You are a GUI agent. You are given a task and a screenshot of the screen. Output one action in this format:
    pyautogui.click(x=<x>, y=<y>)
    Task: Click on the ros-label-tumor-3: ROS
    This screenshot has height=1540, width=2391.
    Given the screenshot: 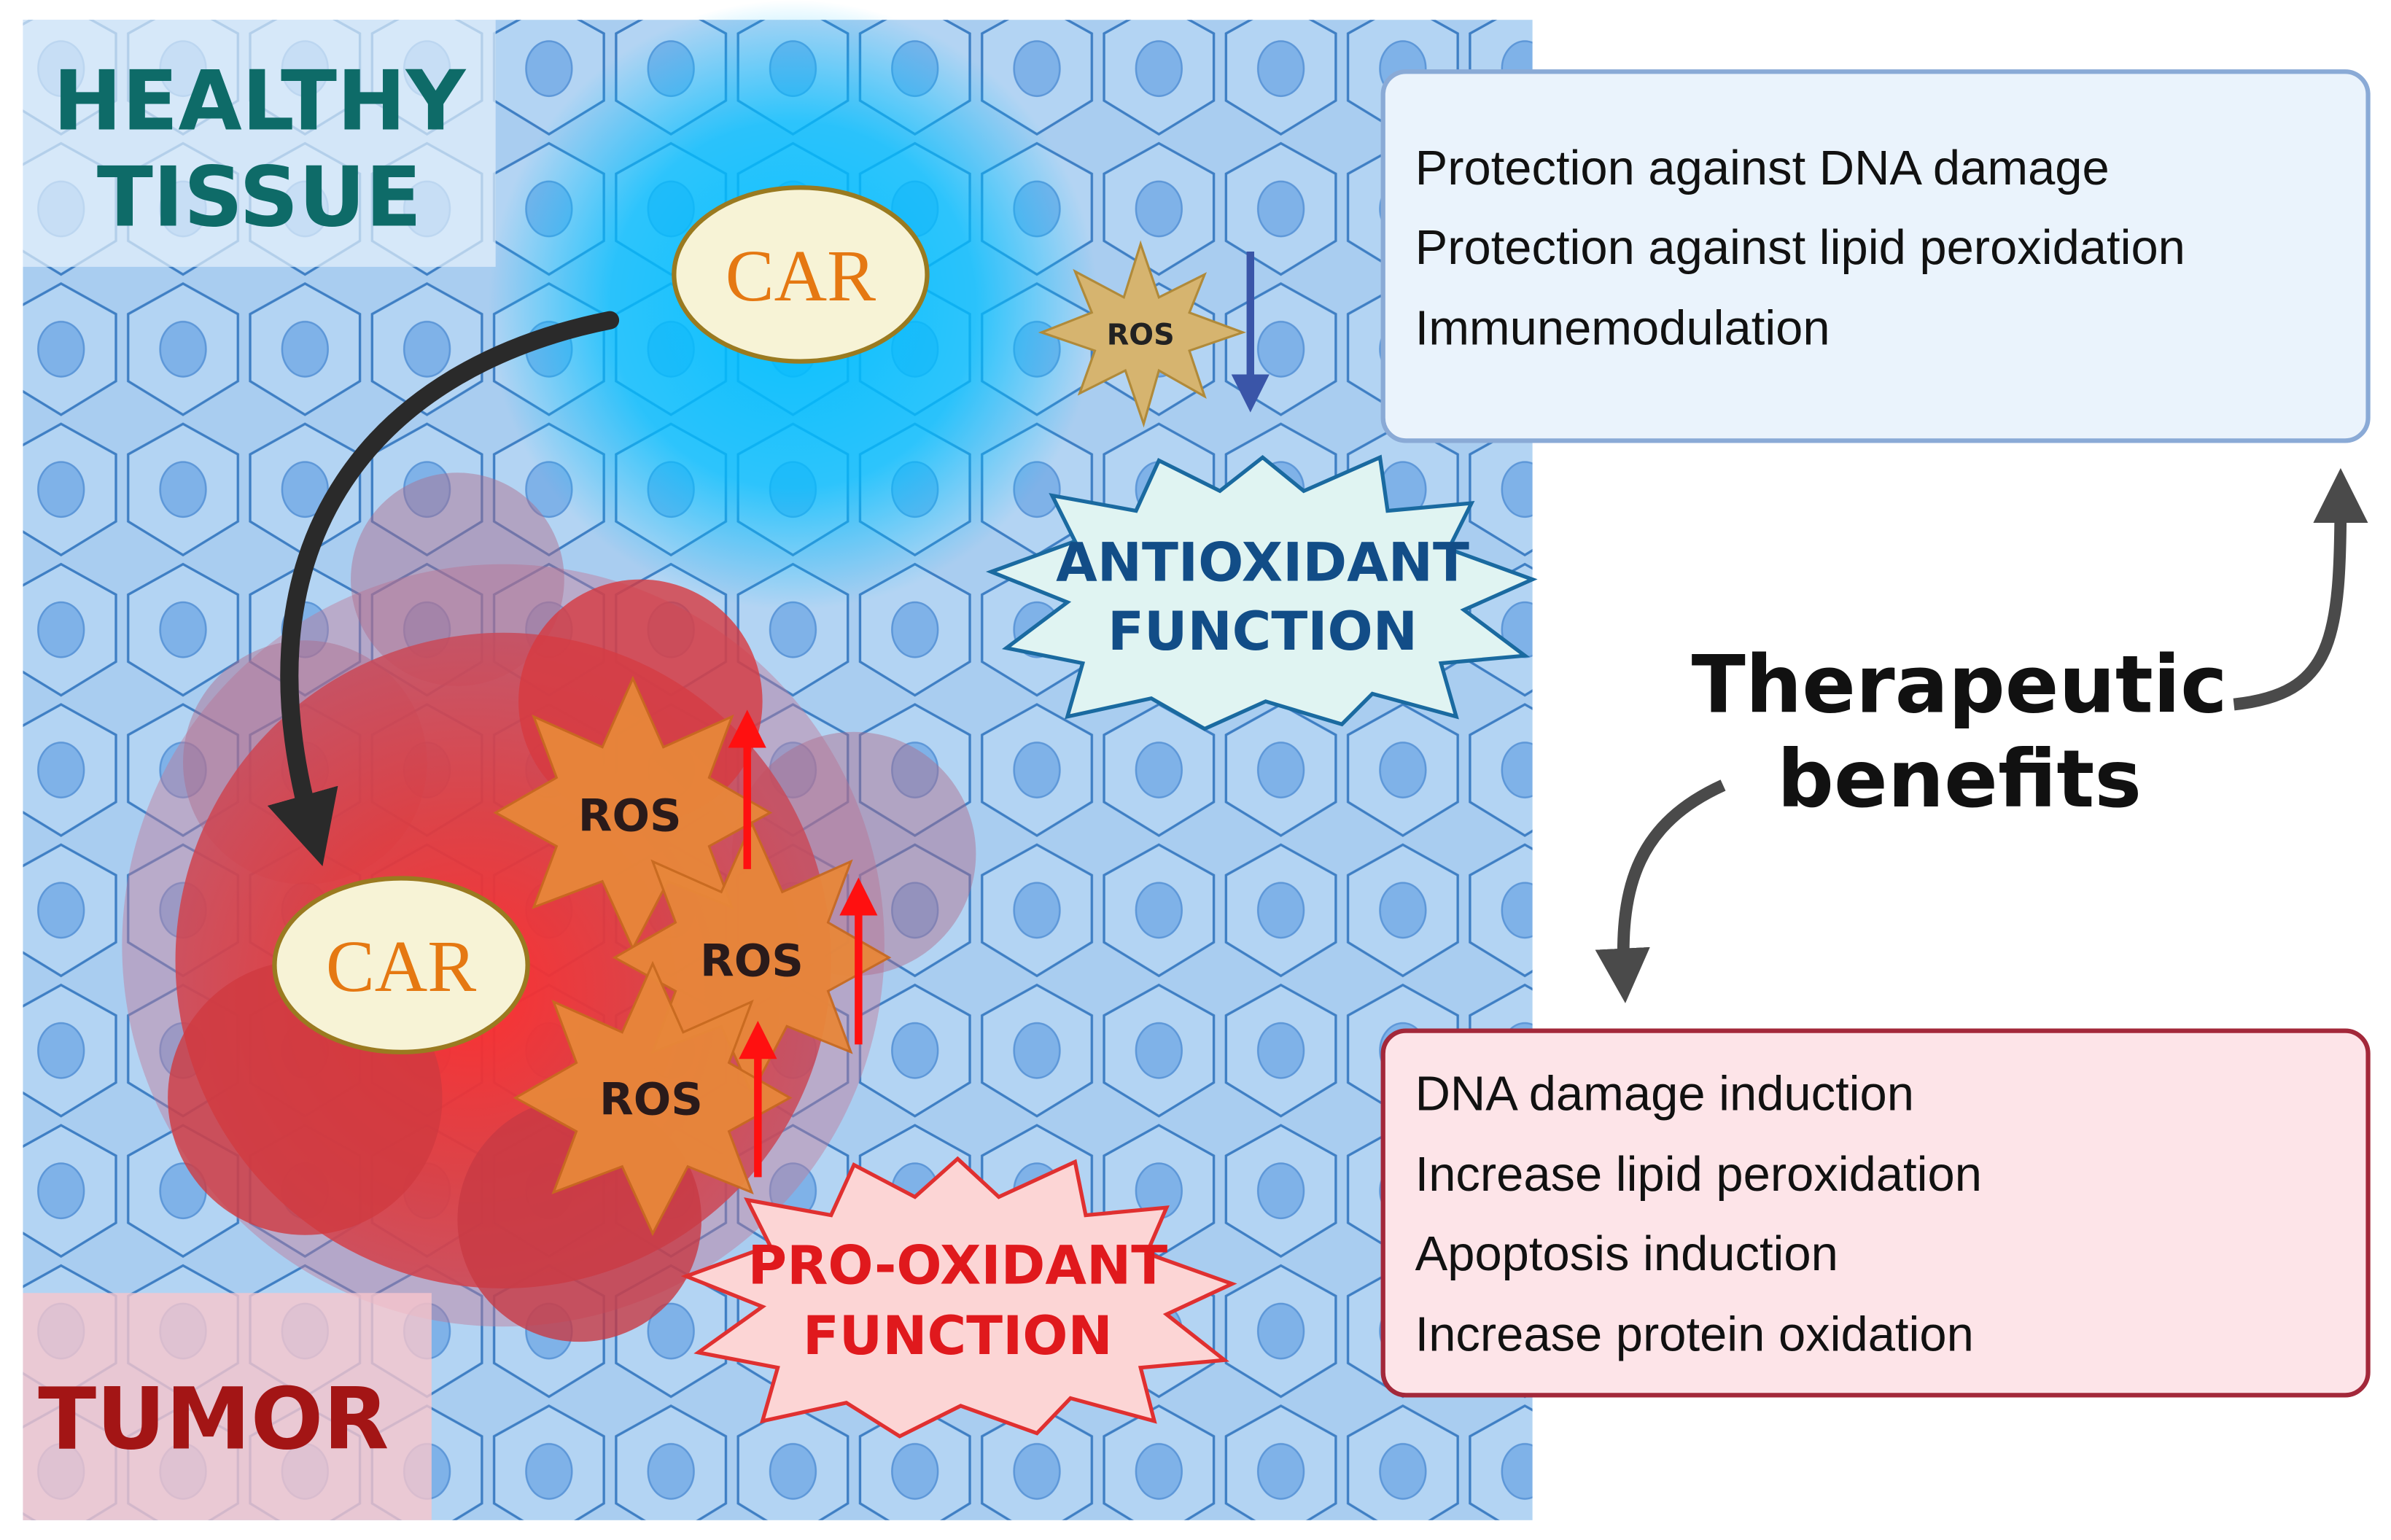 What is the action you would take?
    pyautogui.click(x=651, y=1100)
    